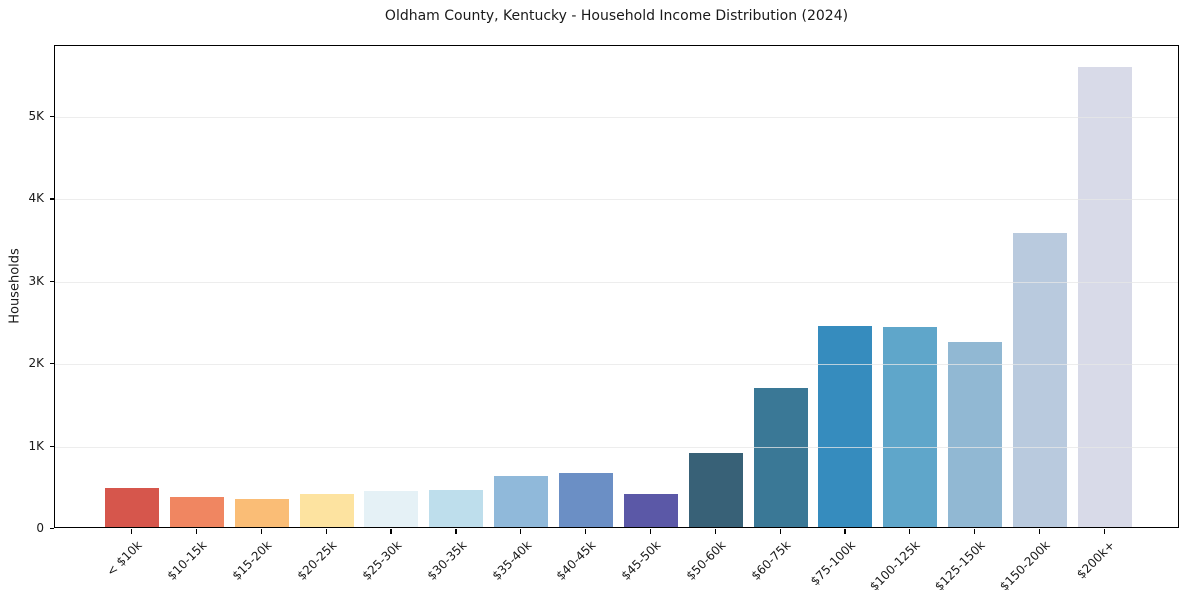 The width and height of the screenshot is (1189, 590). Describe the element at coordinates (36, 445) in the screenshot. I see `y-tick-label: 1K` at that location.